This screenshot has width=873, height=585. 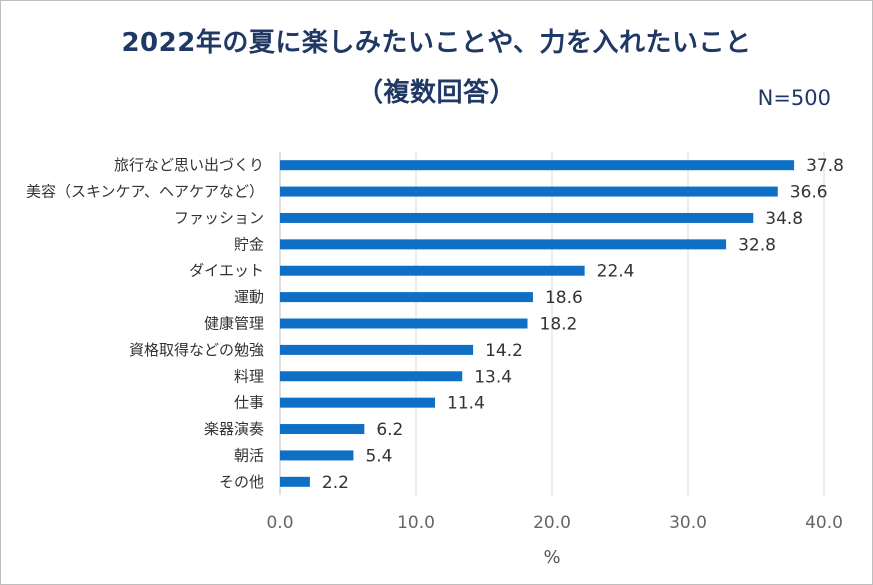 What do you see at coordinates (466, 404) in the screenshot?
I see `value-label: 11.4` at bounding box center [466, 404].